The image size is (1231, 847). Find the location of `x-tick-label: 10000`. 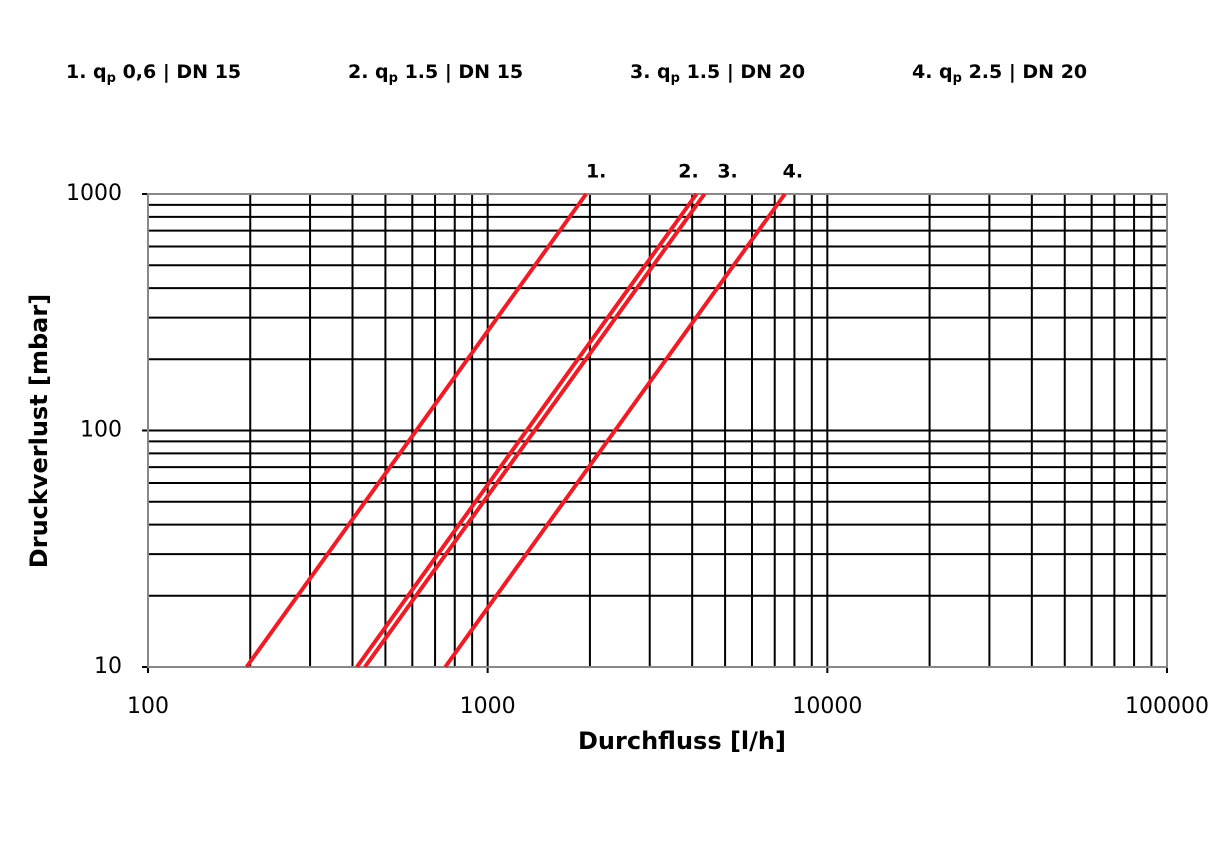

x-tick-label: 10000 is located at coordinates (827, 706).